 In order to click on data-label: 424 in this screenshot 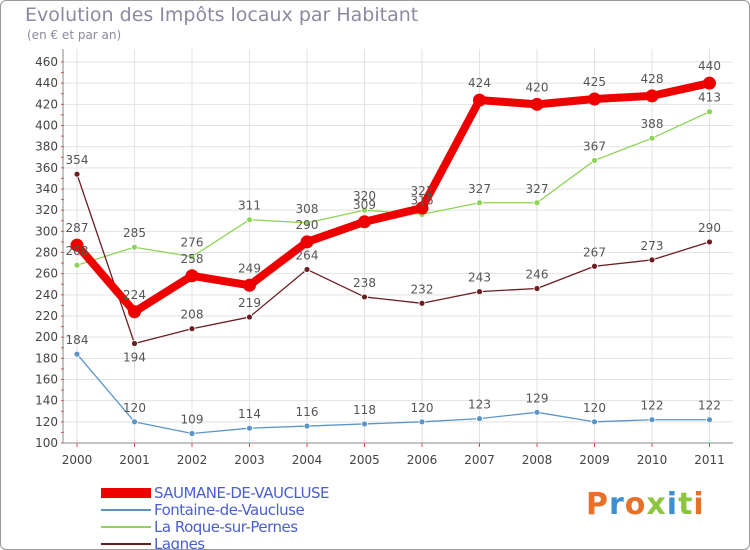, I will do `click(479, 83)`.